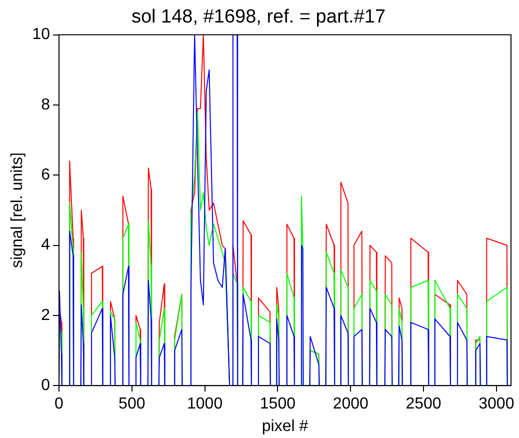  What do you see at coordinates (424, 404) in the screenshot?
I see `x-tick-label: 2500` at bounding box center [424, 404].